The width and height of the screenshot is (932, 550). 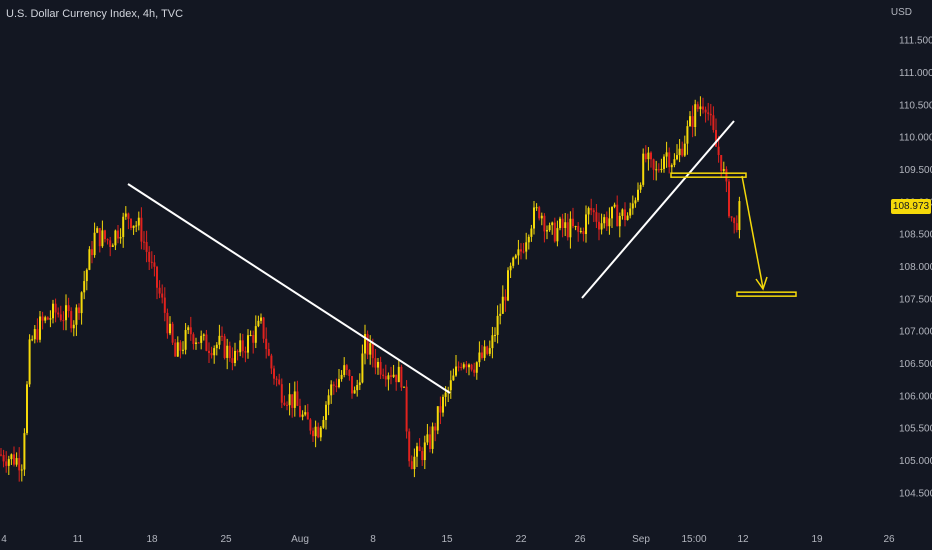 I want to click on chart-title: U.S. Dollar Currency Index, 4h, TVC, so click(x=95, y=14).